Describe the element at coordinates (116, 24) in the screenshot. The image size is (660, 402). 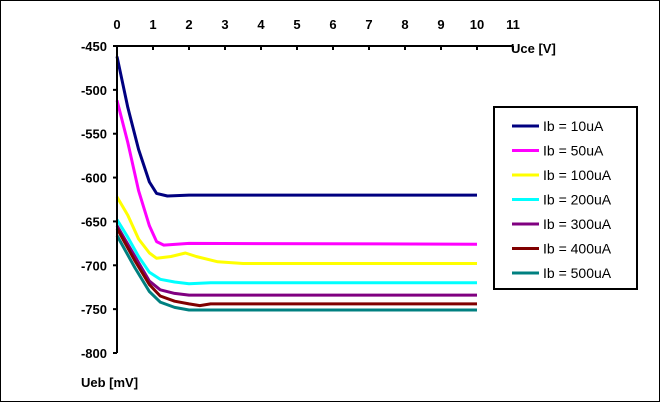
I see `x-tick-label: 0` at that location.